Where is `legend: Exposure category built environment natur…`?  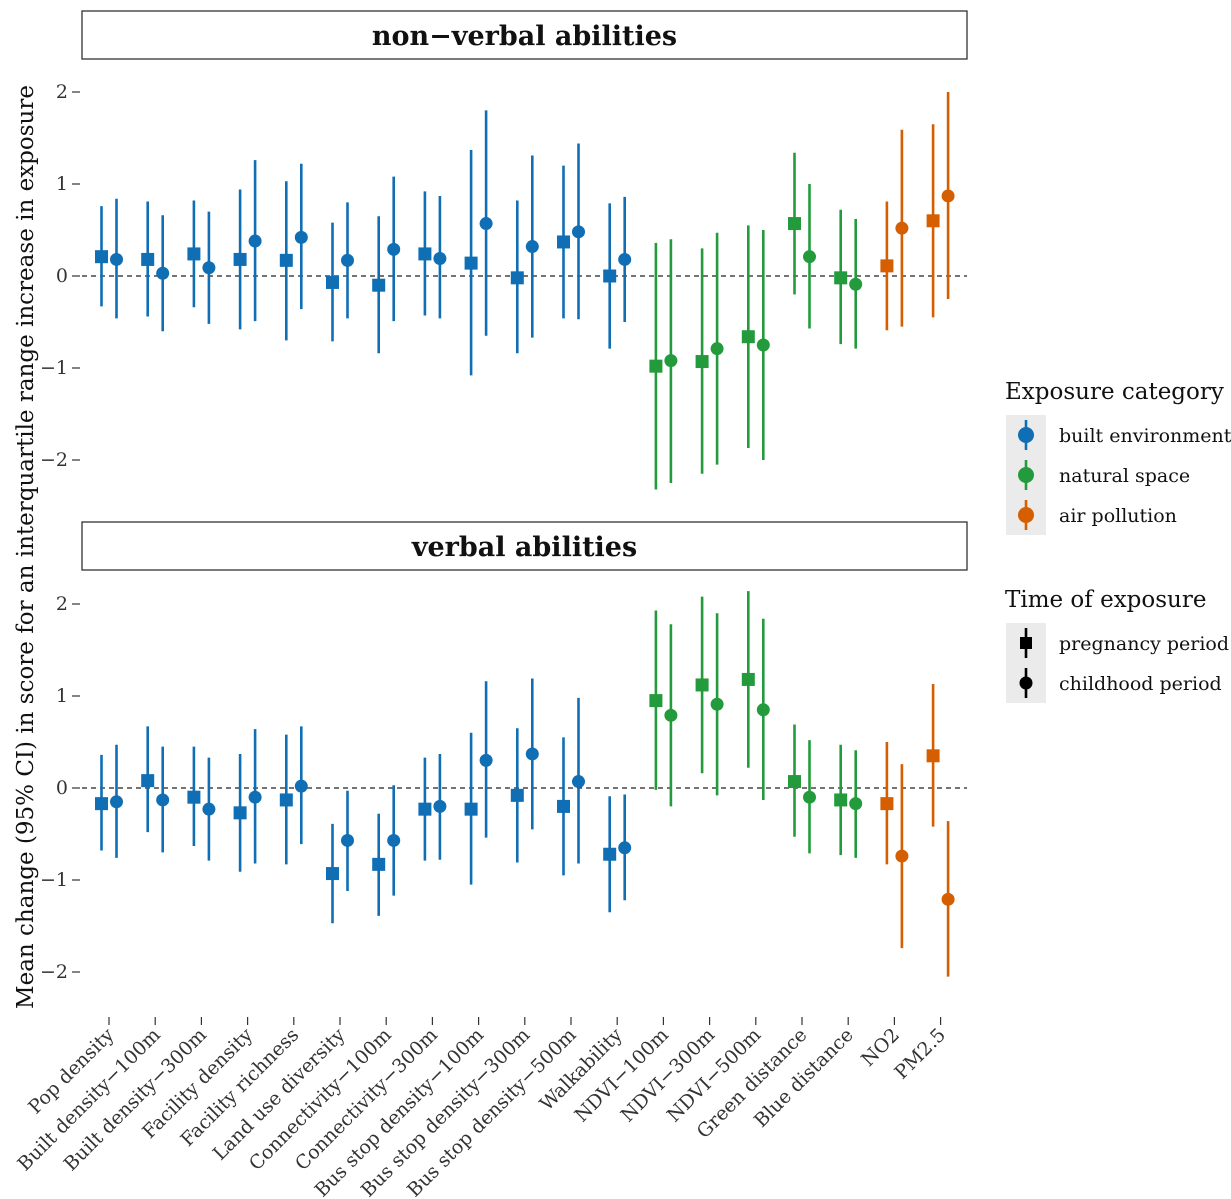
legend: Exposure category built environment natur… is located at coordinates (1118, 541).